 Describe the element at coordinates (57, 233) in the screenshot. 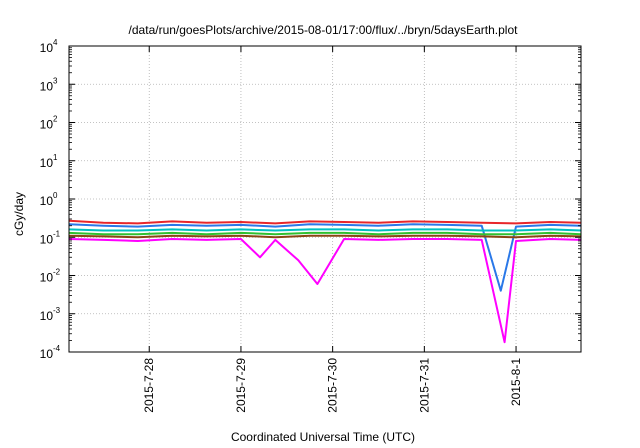

I see `y-tick-exponent: -1` at that location.